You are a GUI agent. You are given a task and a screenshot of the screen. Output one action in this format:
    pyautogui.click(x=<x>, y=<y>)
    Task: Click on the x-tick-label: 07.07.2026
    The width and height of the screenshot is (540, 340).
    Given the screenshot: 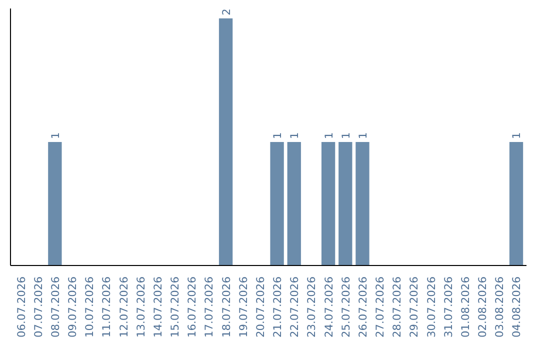 What is the action you would take?
    pyautogui.click(x=38, y=307)
    